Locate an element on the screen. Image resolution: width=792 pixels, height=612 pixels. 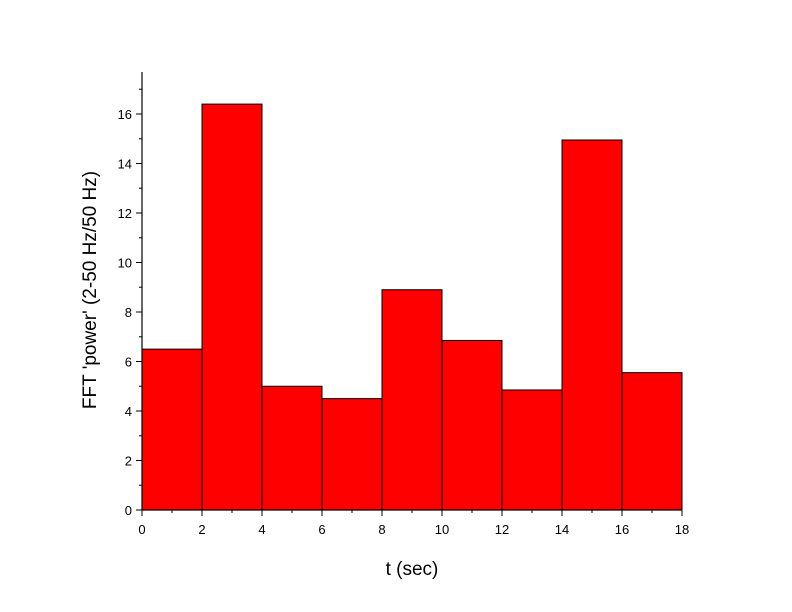
x-tick-label: 10 is located at coordinates (442, 529).